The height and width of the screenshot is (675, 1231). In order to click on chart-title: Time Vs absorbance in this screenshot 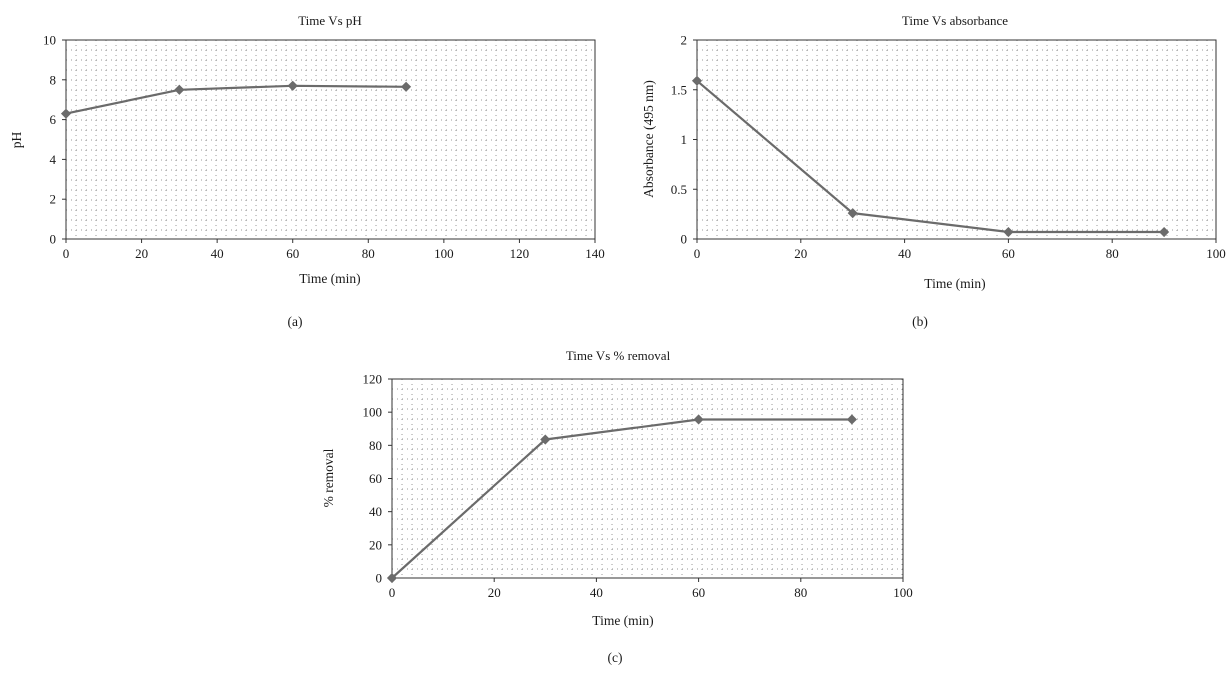, I will do `click(955, 20)`.